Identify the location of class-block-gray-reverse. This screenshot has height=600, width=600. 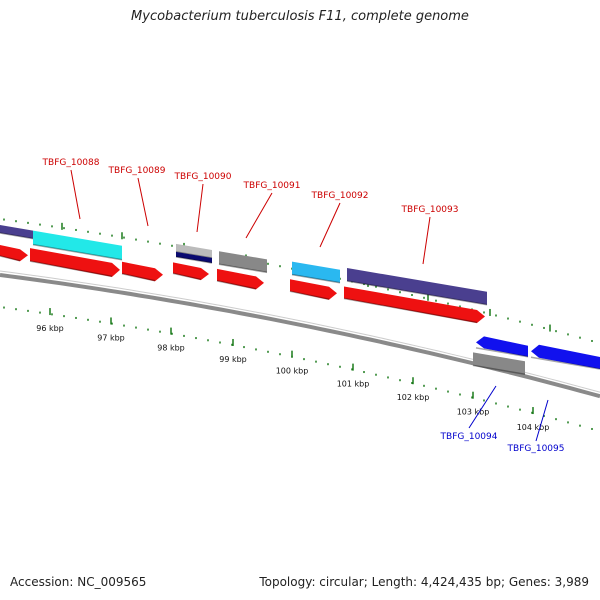
(499, 363).